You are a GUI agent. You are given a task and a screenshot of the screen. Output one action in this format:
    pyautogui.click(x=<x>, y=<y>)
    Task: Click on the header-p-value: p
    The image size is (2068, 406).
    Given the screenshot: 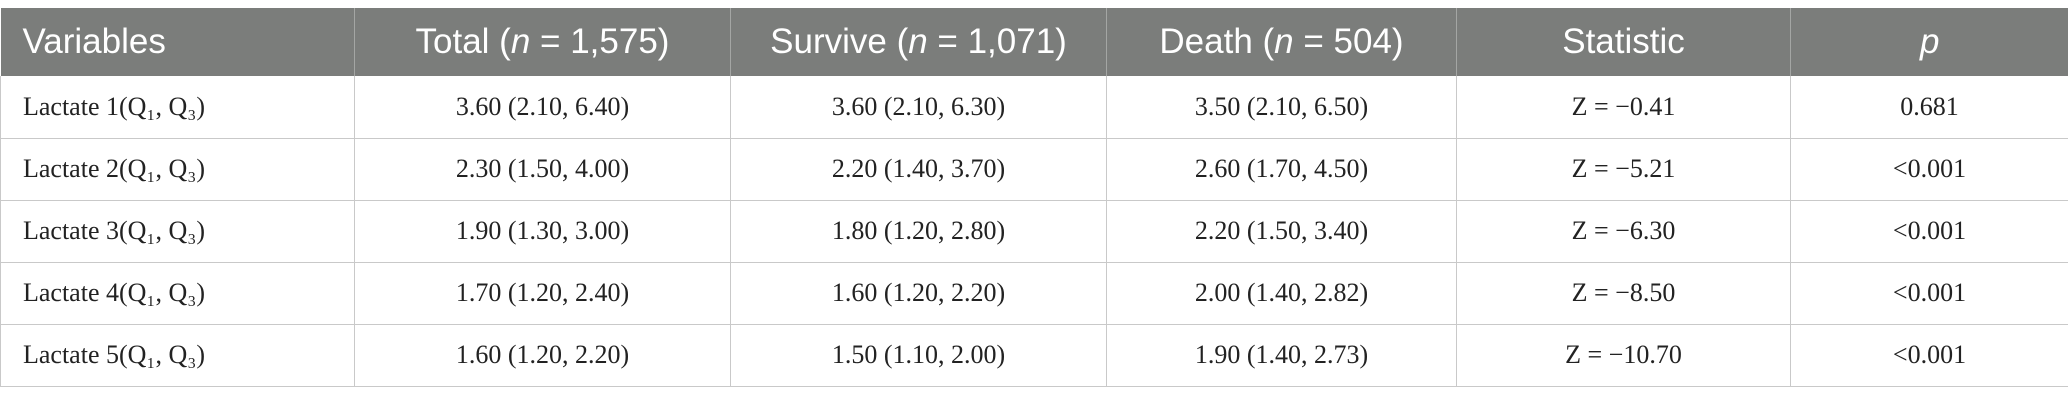 What is the action you would take?
    pyautogui.click(x=1929, y=42)
    